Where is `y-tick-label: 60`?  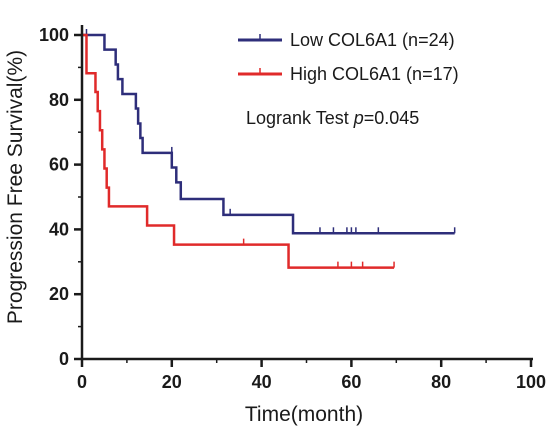 y-tick-label: 60 is located at coordinates (59, 165).